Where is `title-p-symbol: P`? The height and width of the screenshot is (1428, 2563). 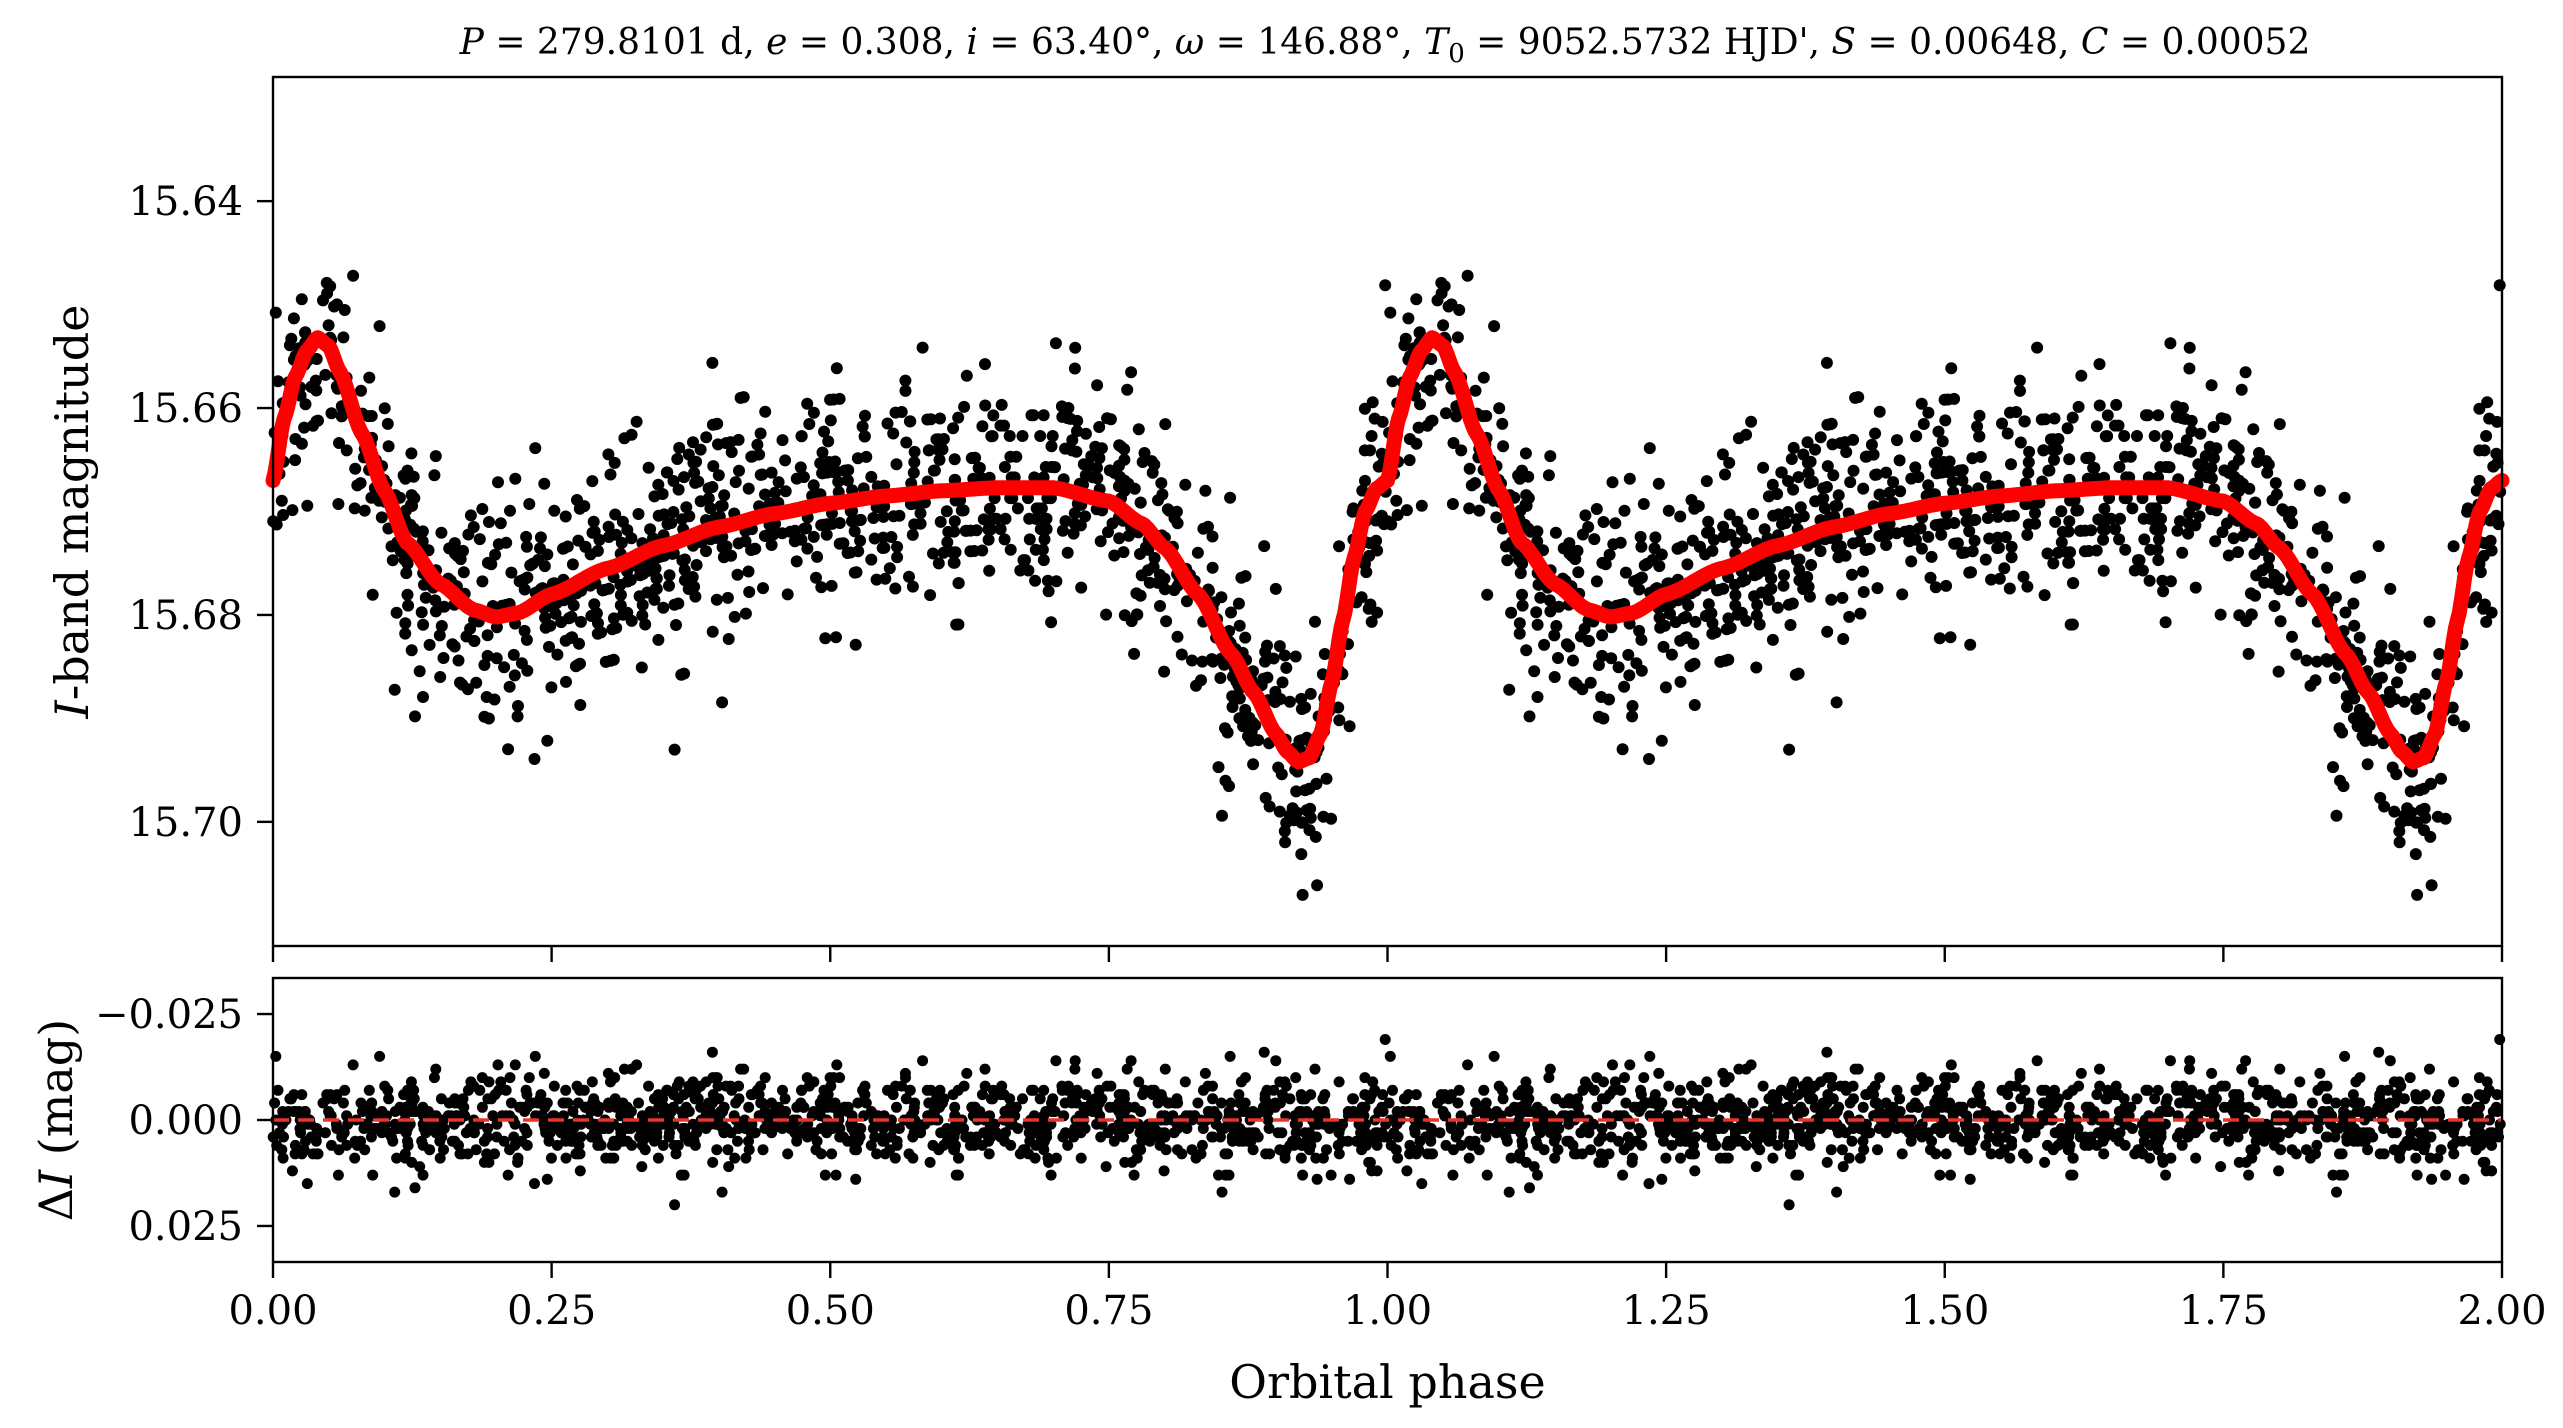 title-p-symbol: P is located at coordinates (472, 42).